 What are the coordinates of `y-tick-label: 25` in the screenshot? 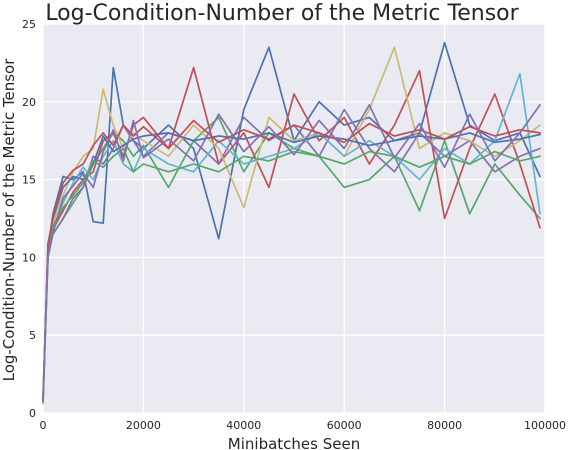 It's located at (29, 24).